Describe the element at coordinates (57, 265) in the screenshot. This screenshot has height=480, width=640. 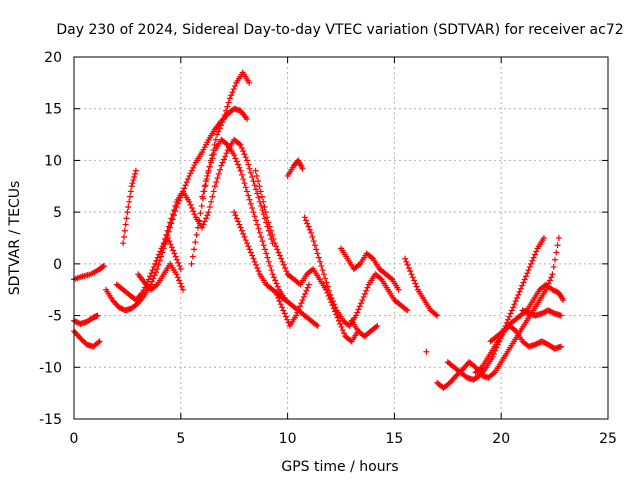
I see `y-tick-label: 0` at that location.